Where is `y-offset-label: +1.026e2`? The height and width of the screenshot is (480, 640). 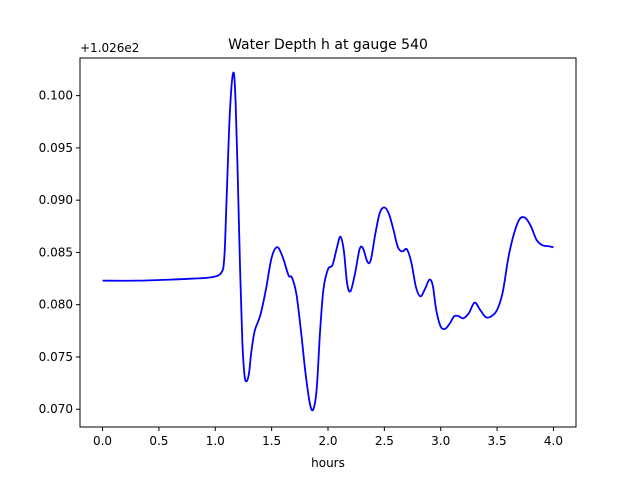 y-offset-label: +1.026e2 is located at coordinates (109, 48).